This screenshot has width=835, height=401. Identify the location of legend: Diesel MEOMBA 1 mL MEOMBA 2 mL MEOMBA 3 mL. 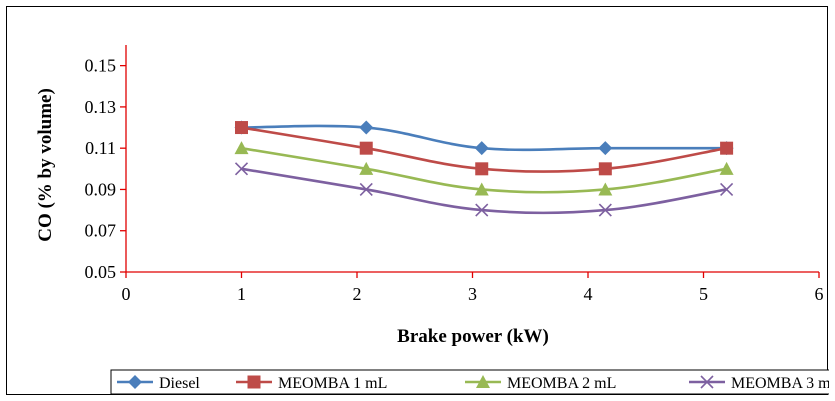
(469, 382).